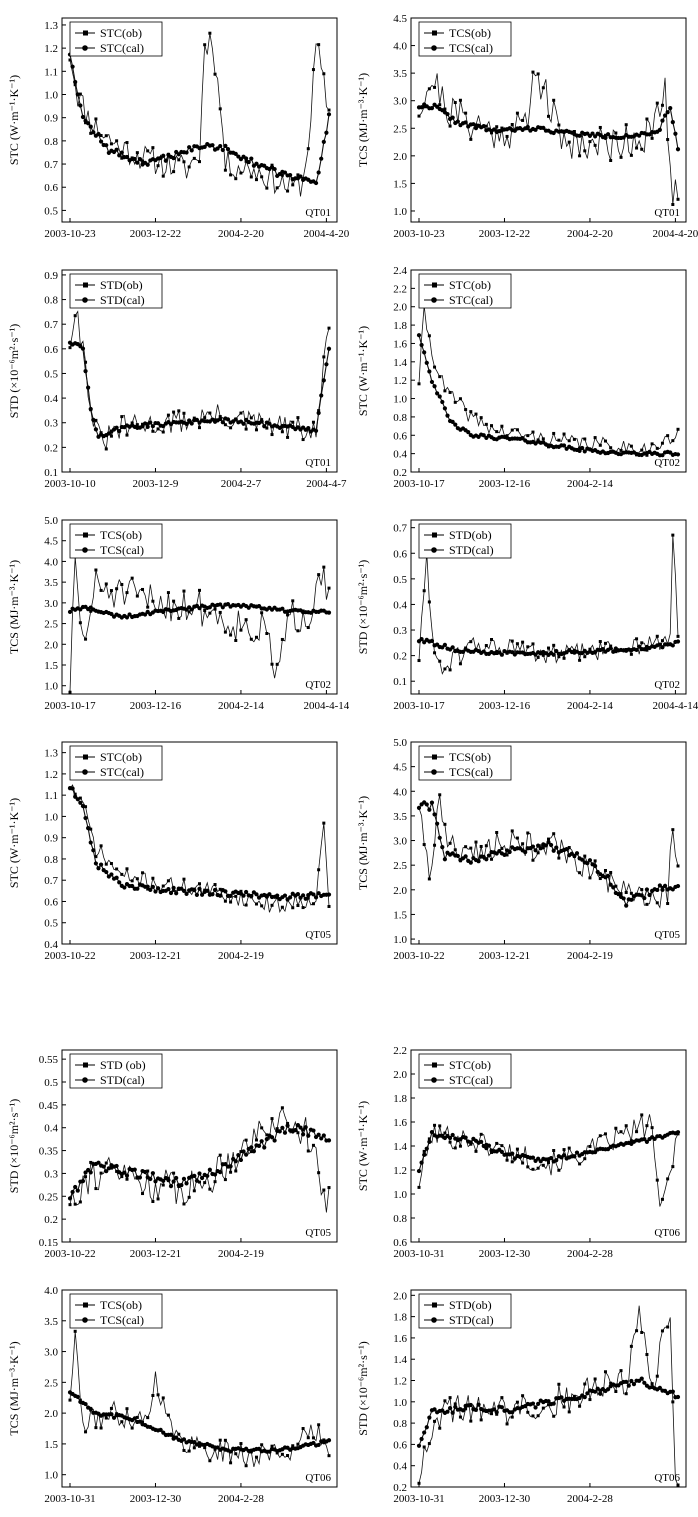 This screenshot has height=1517, width=698. What do you see at coordinates (241, 234) in the screenshot?
I see `x-tick-label: 2004-2-20` at bounding box center [241, 234].